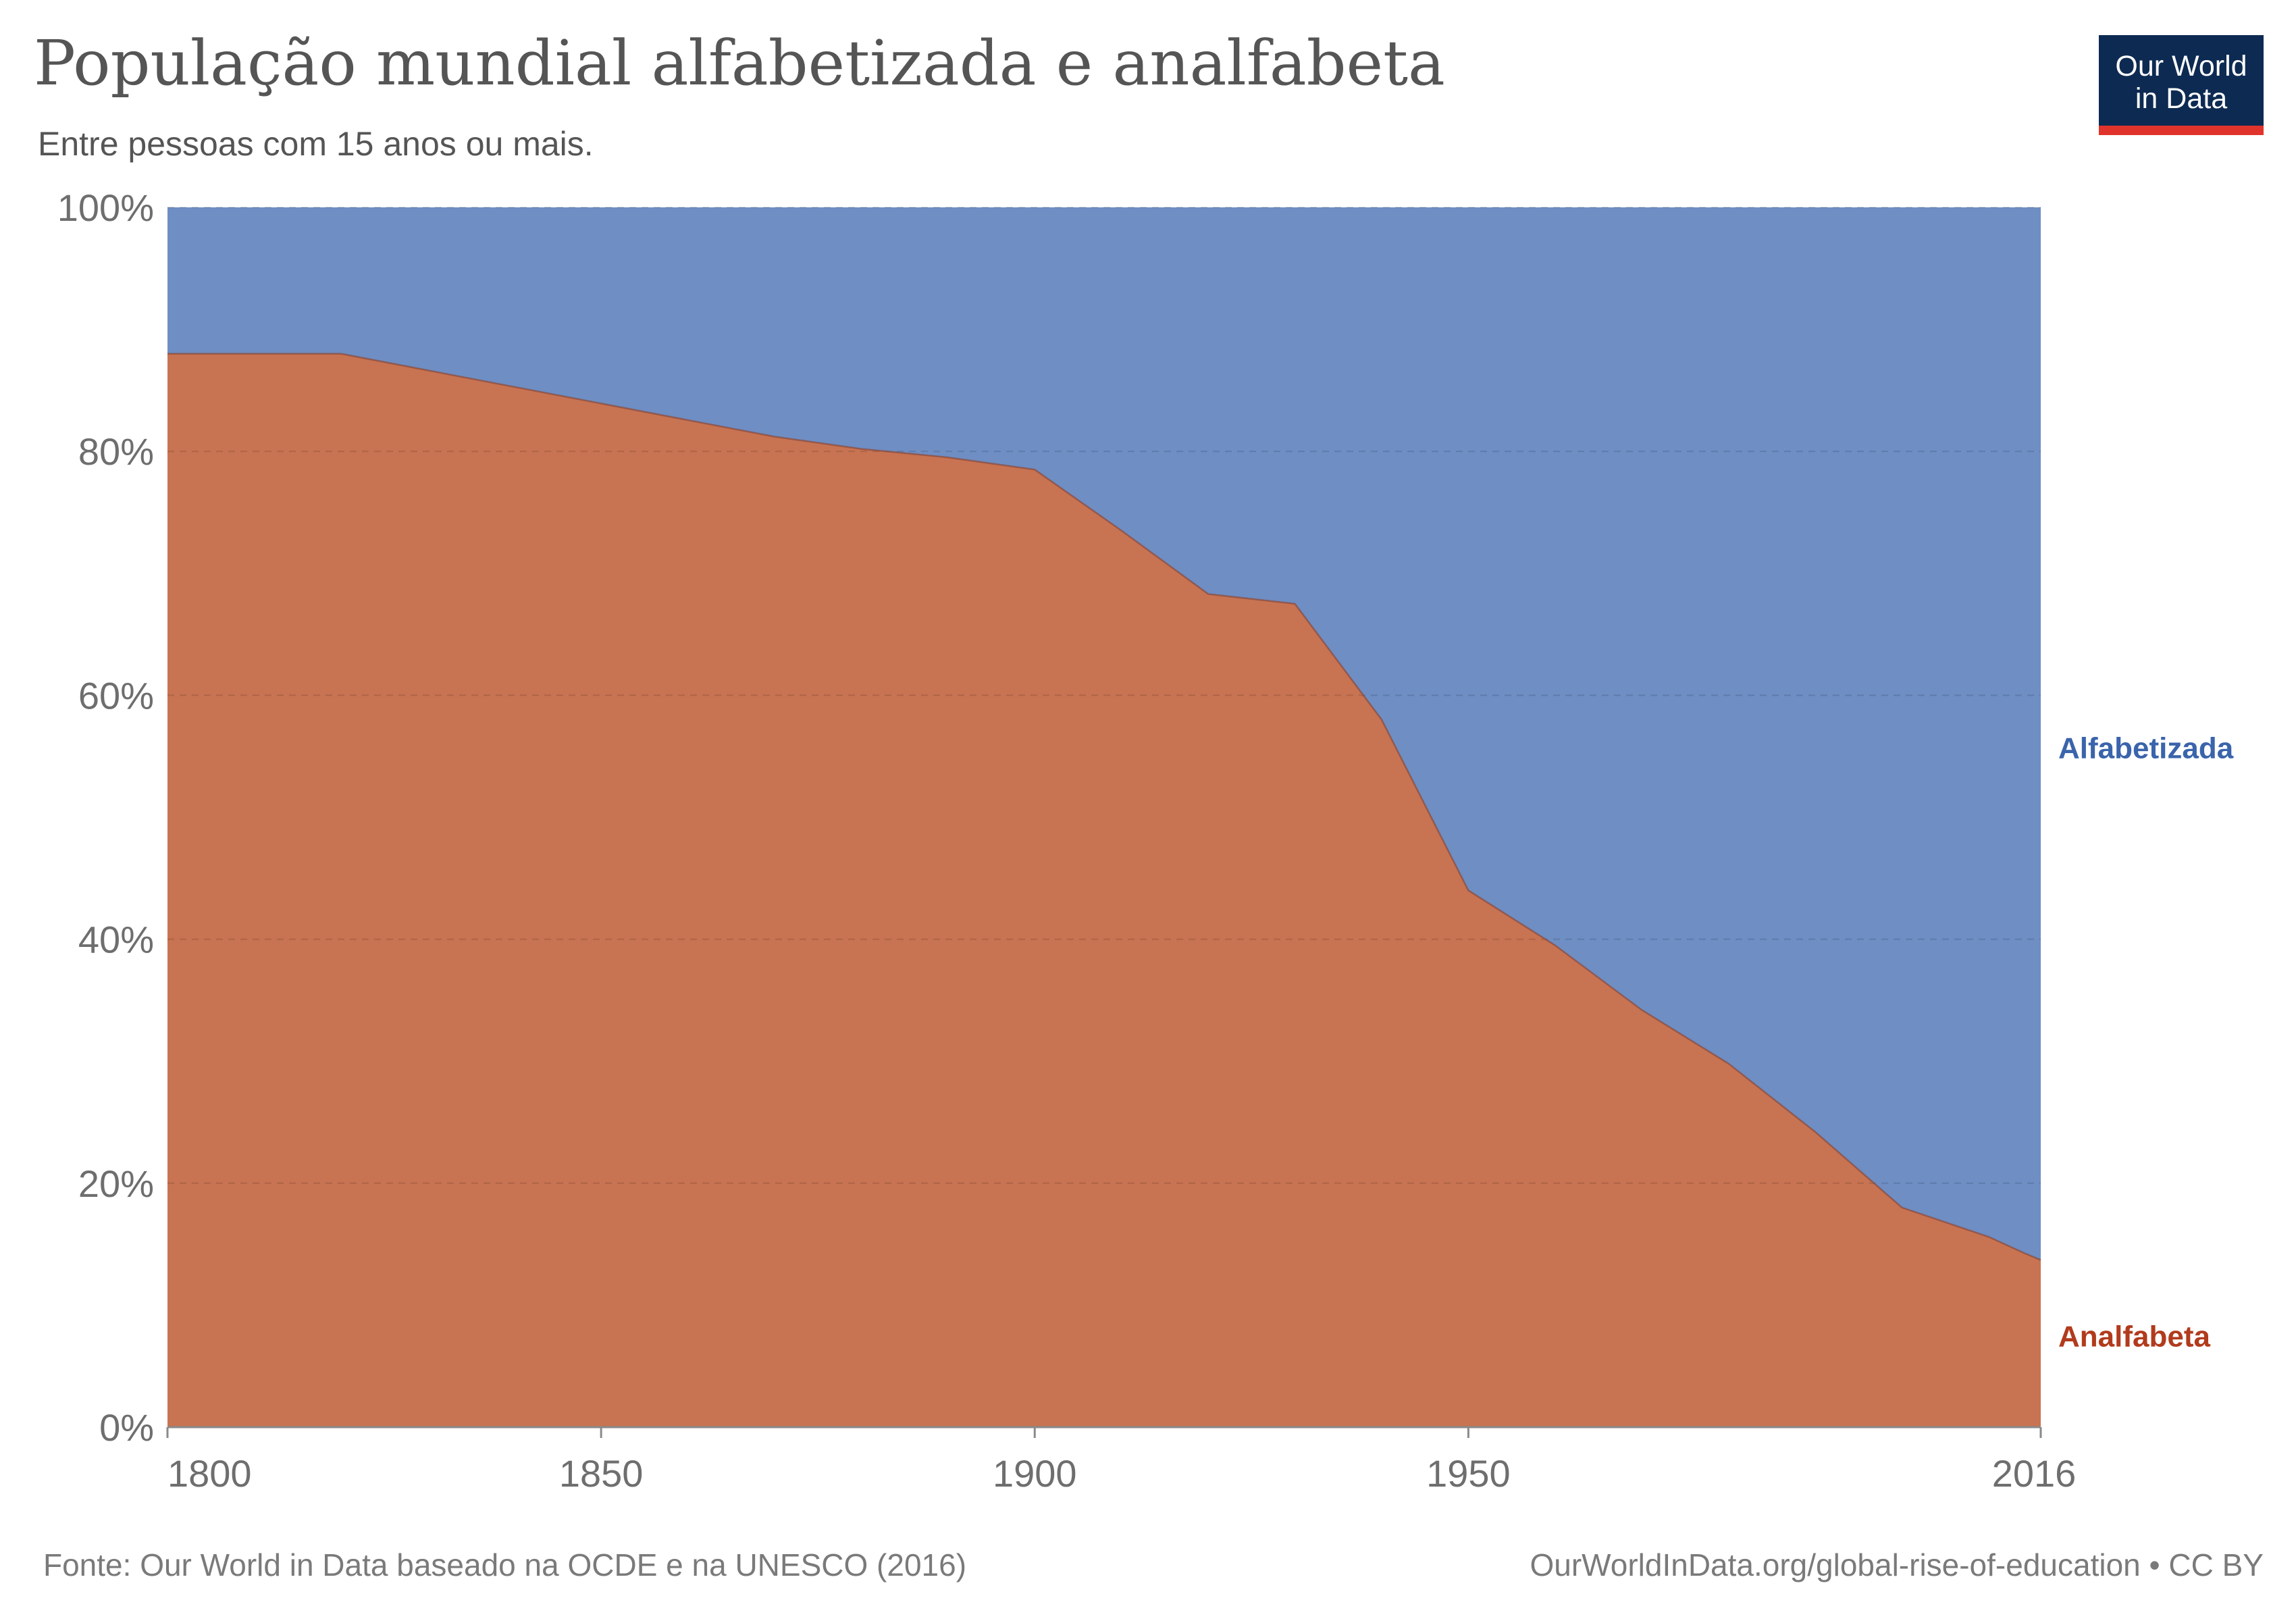 Image resolution: width=2296 pixels, height=1621 pixels. Describe the element at coordinates (105, 207) in the screenshot. I see `y-tick-label: 100%` at that location.